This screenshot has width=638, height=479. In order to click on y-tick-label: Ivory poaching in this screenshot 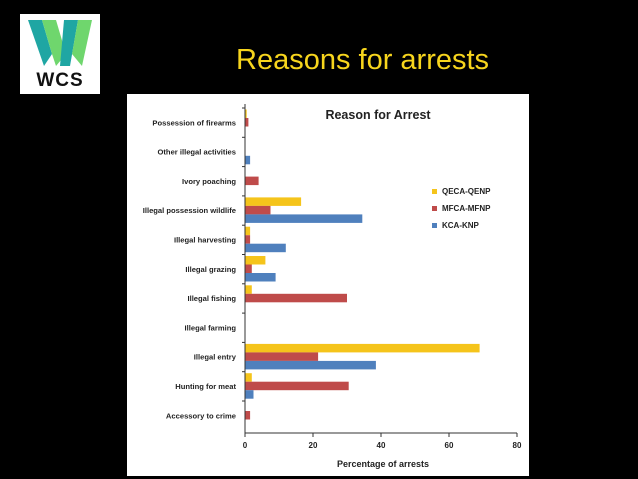, I will do `click(209, 181)`.